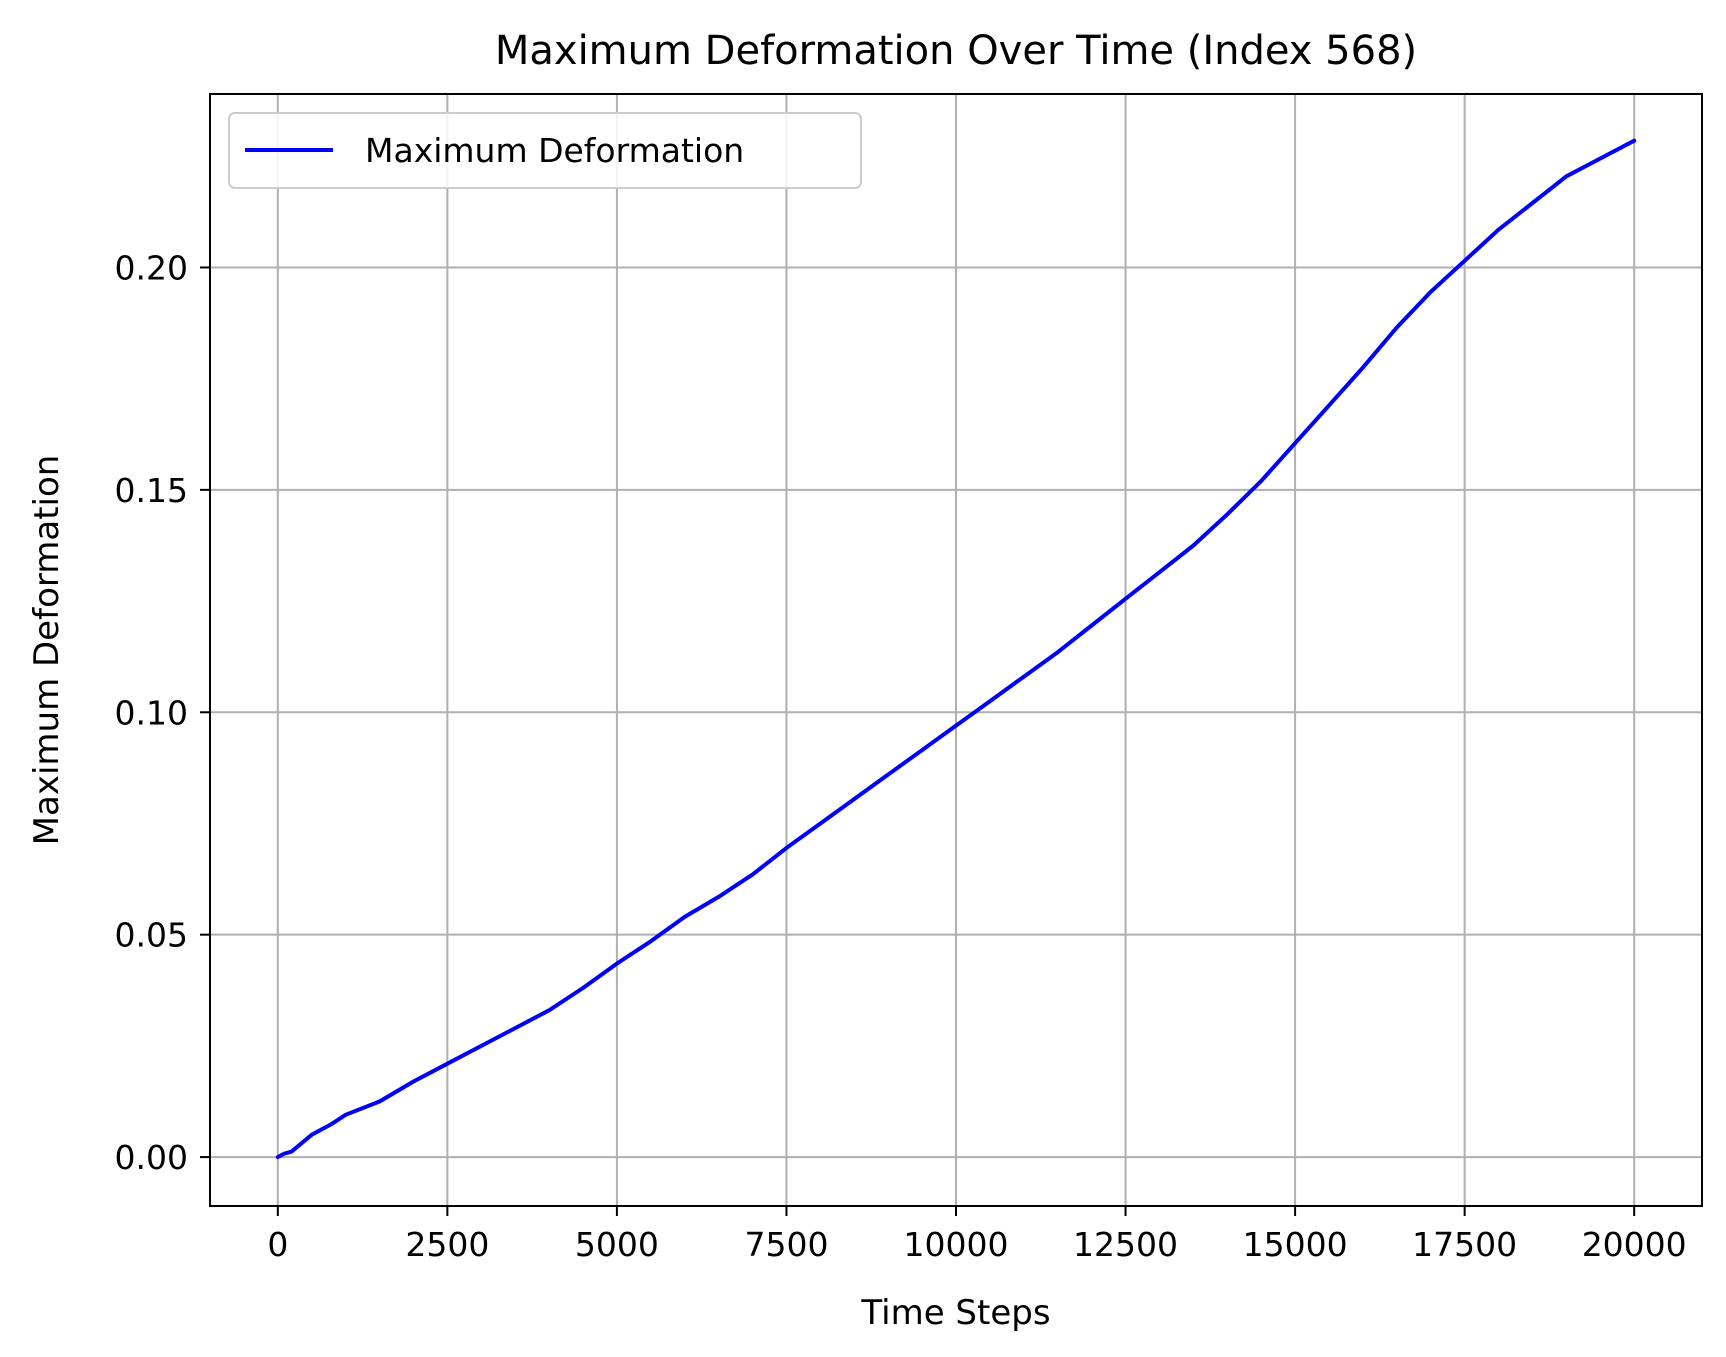 Image resolution: width=1726 pixels, height=1357 pixels. Describe the element at coordinates (1634, 1244) in the screenshot. I see `x-tick-label: 20000` at that location.